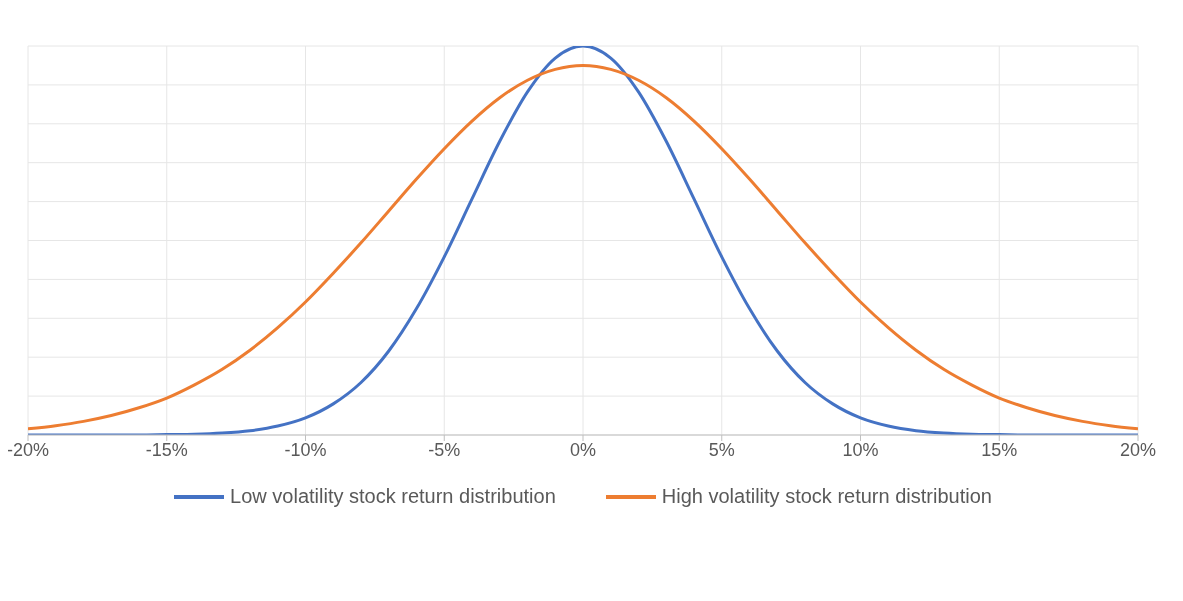  Describe the element at coordinates (1138, 449) in the screenshot. I see `x-tick-label: 20%` at that location.